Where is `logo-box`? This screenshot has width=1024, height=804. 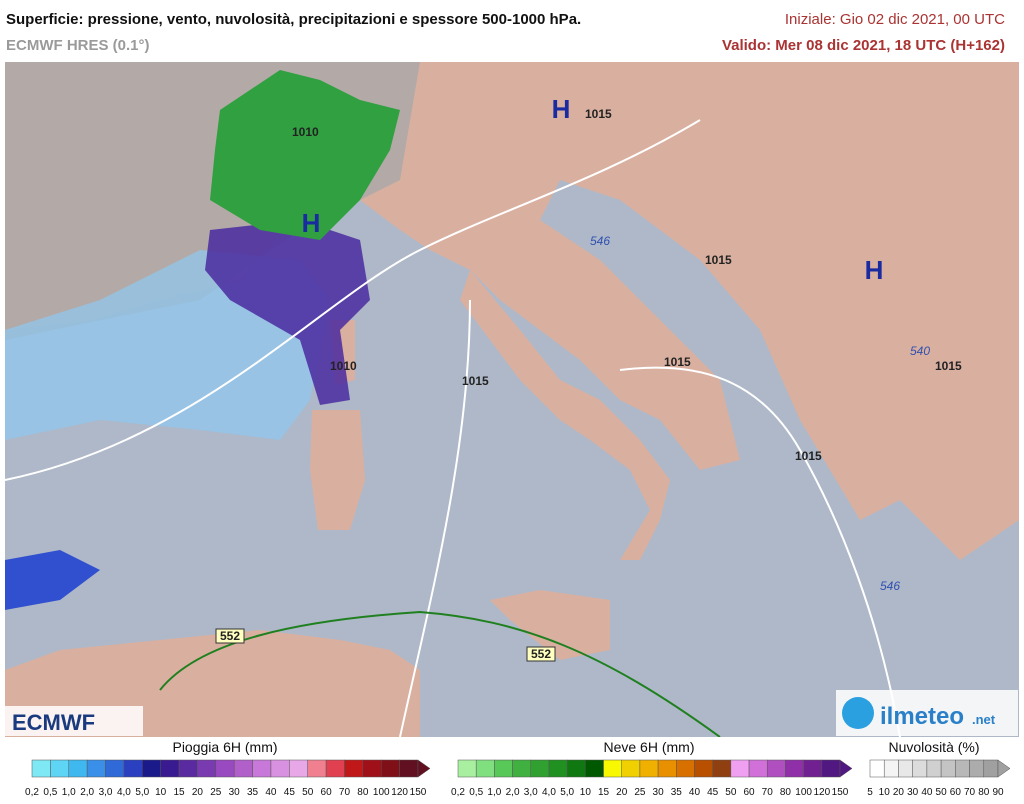 logo-box is located at coordinates (74, 721).